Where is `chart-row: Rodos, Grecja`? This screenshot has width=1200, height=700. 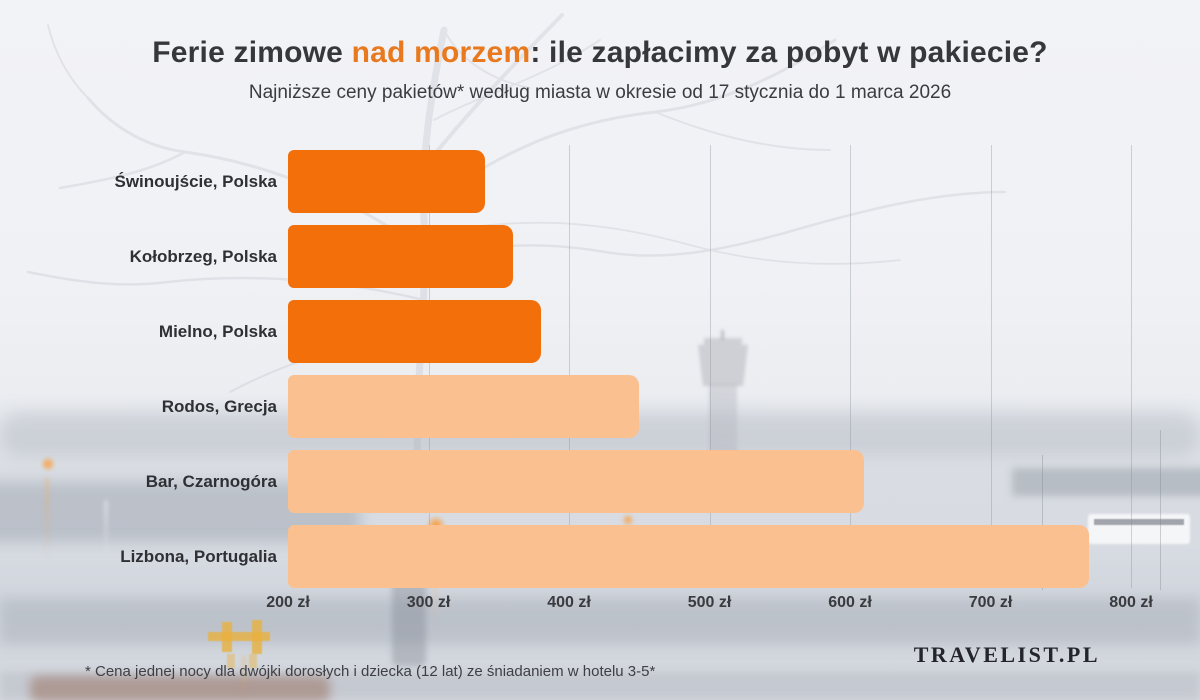 chart-row: Rodos, Grecja is located at coordinates (600, 406).